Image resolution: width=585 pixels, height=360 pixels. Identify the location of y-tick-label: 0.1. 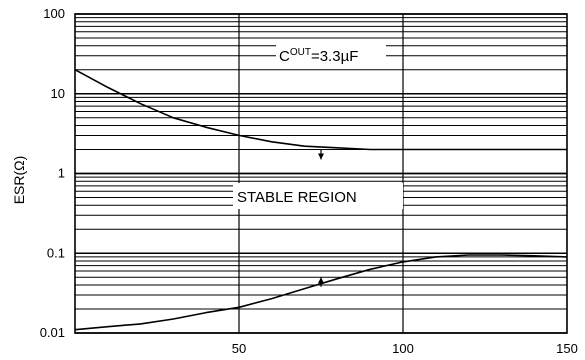
(56, 252).